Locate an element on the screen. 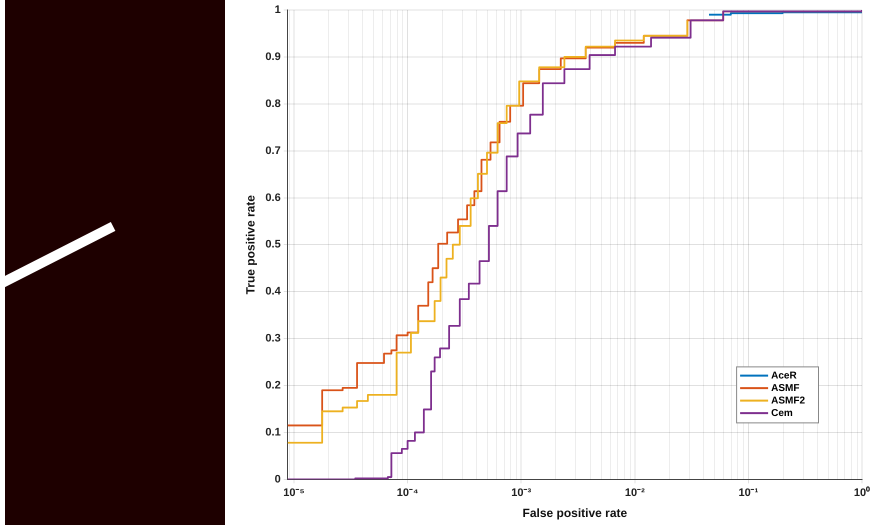  x-tick-label: 10⁻¹ is located at coordinates (748, 493).